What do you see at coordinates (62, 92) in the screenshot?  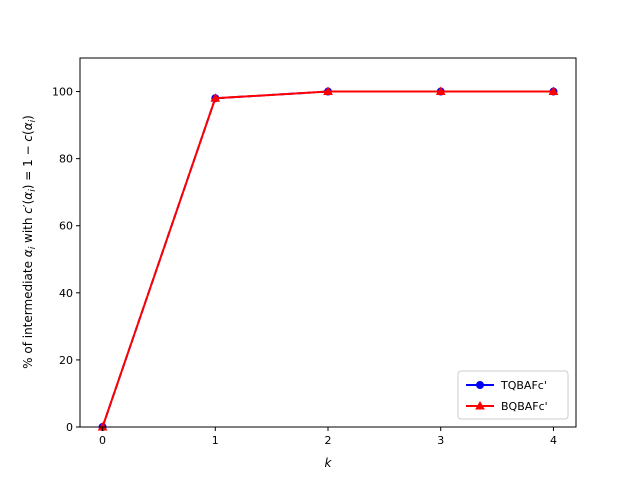 I see `y-tick-label: 100` at bounding box center [62, 92].